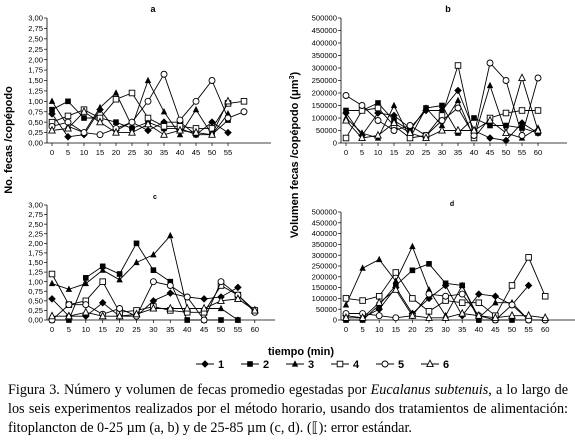 This screenshot has height=448, width=575. Describe the element at coordinates (324, 222) in the screenshot. I see `y-tick-label: 450000` at that location.